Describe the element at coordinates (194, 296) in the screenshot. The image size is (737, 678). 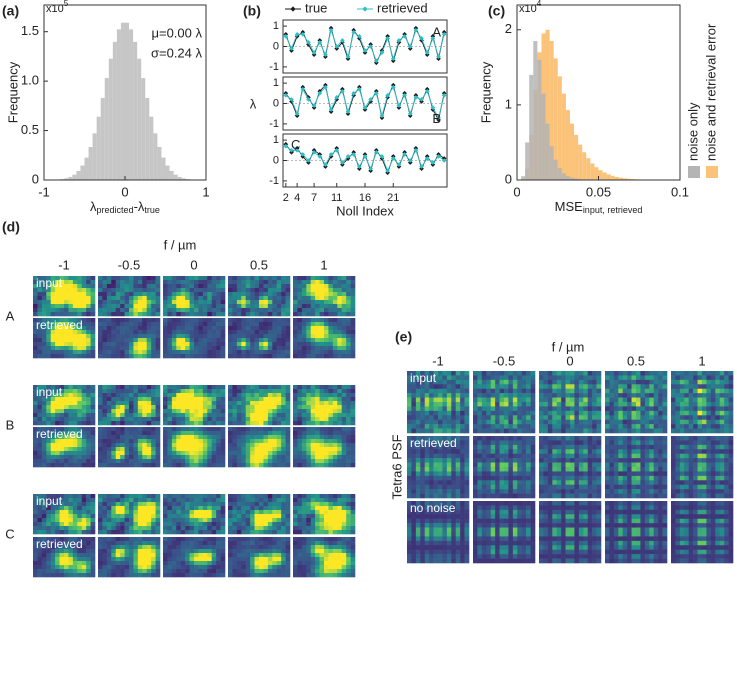
I see `image-tile` at that location.